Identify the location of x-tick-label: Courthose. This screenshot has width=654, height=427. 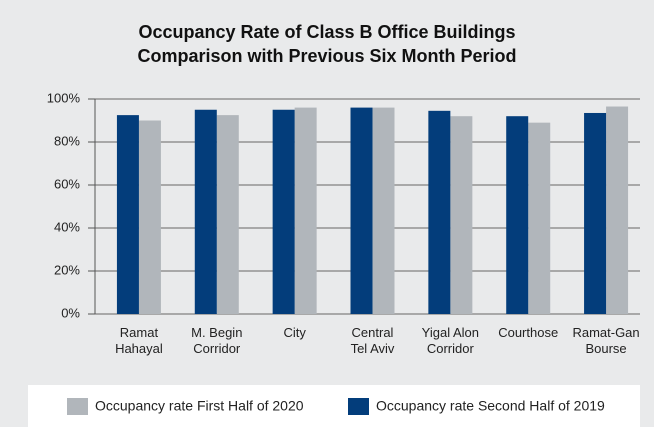
(528, 332).